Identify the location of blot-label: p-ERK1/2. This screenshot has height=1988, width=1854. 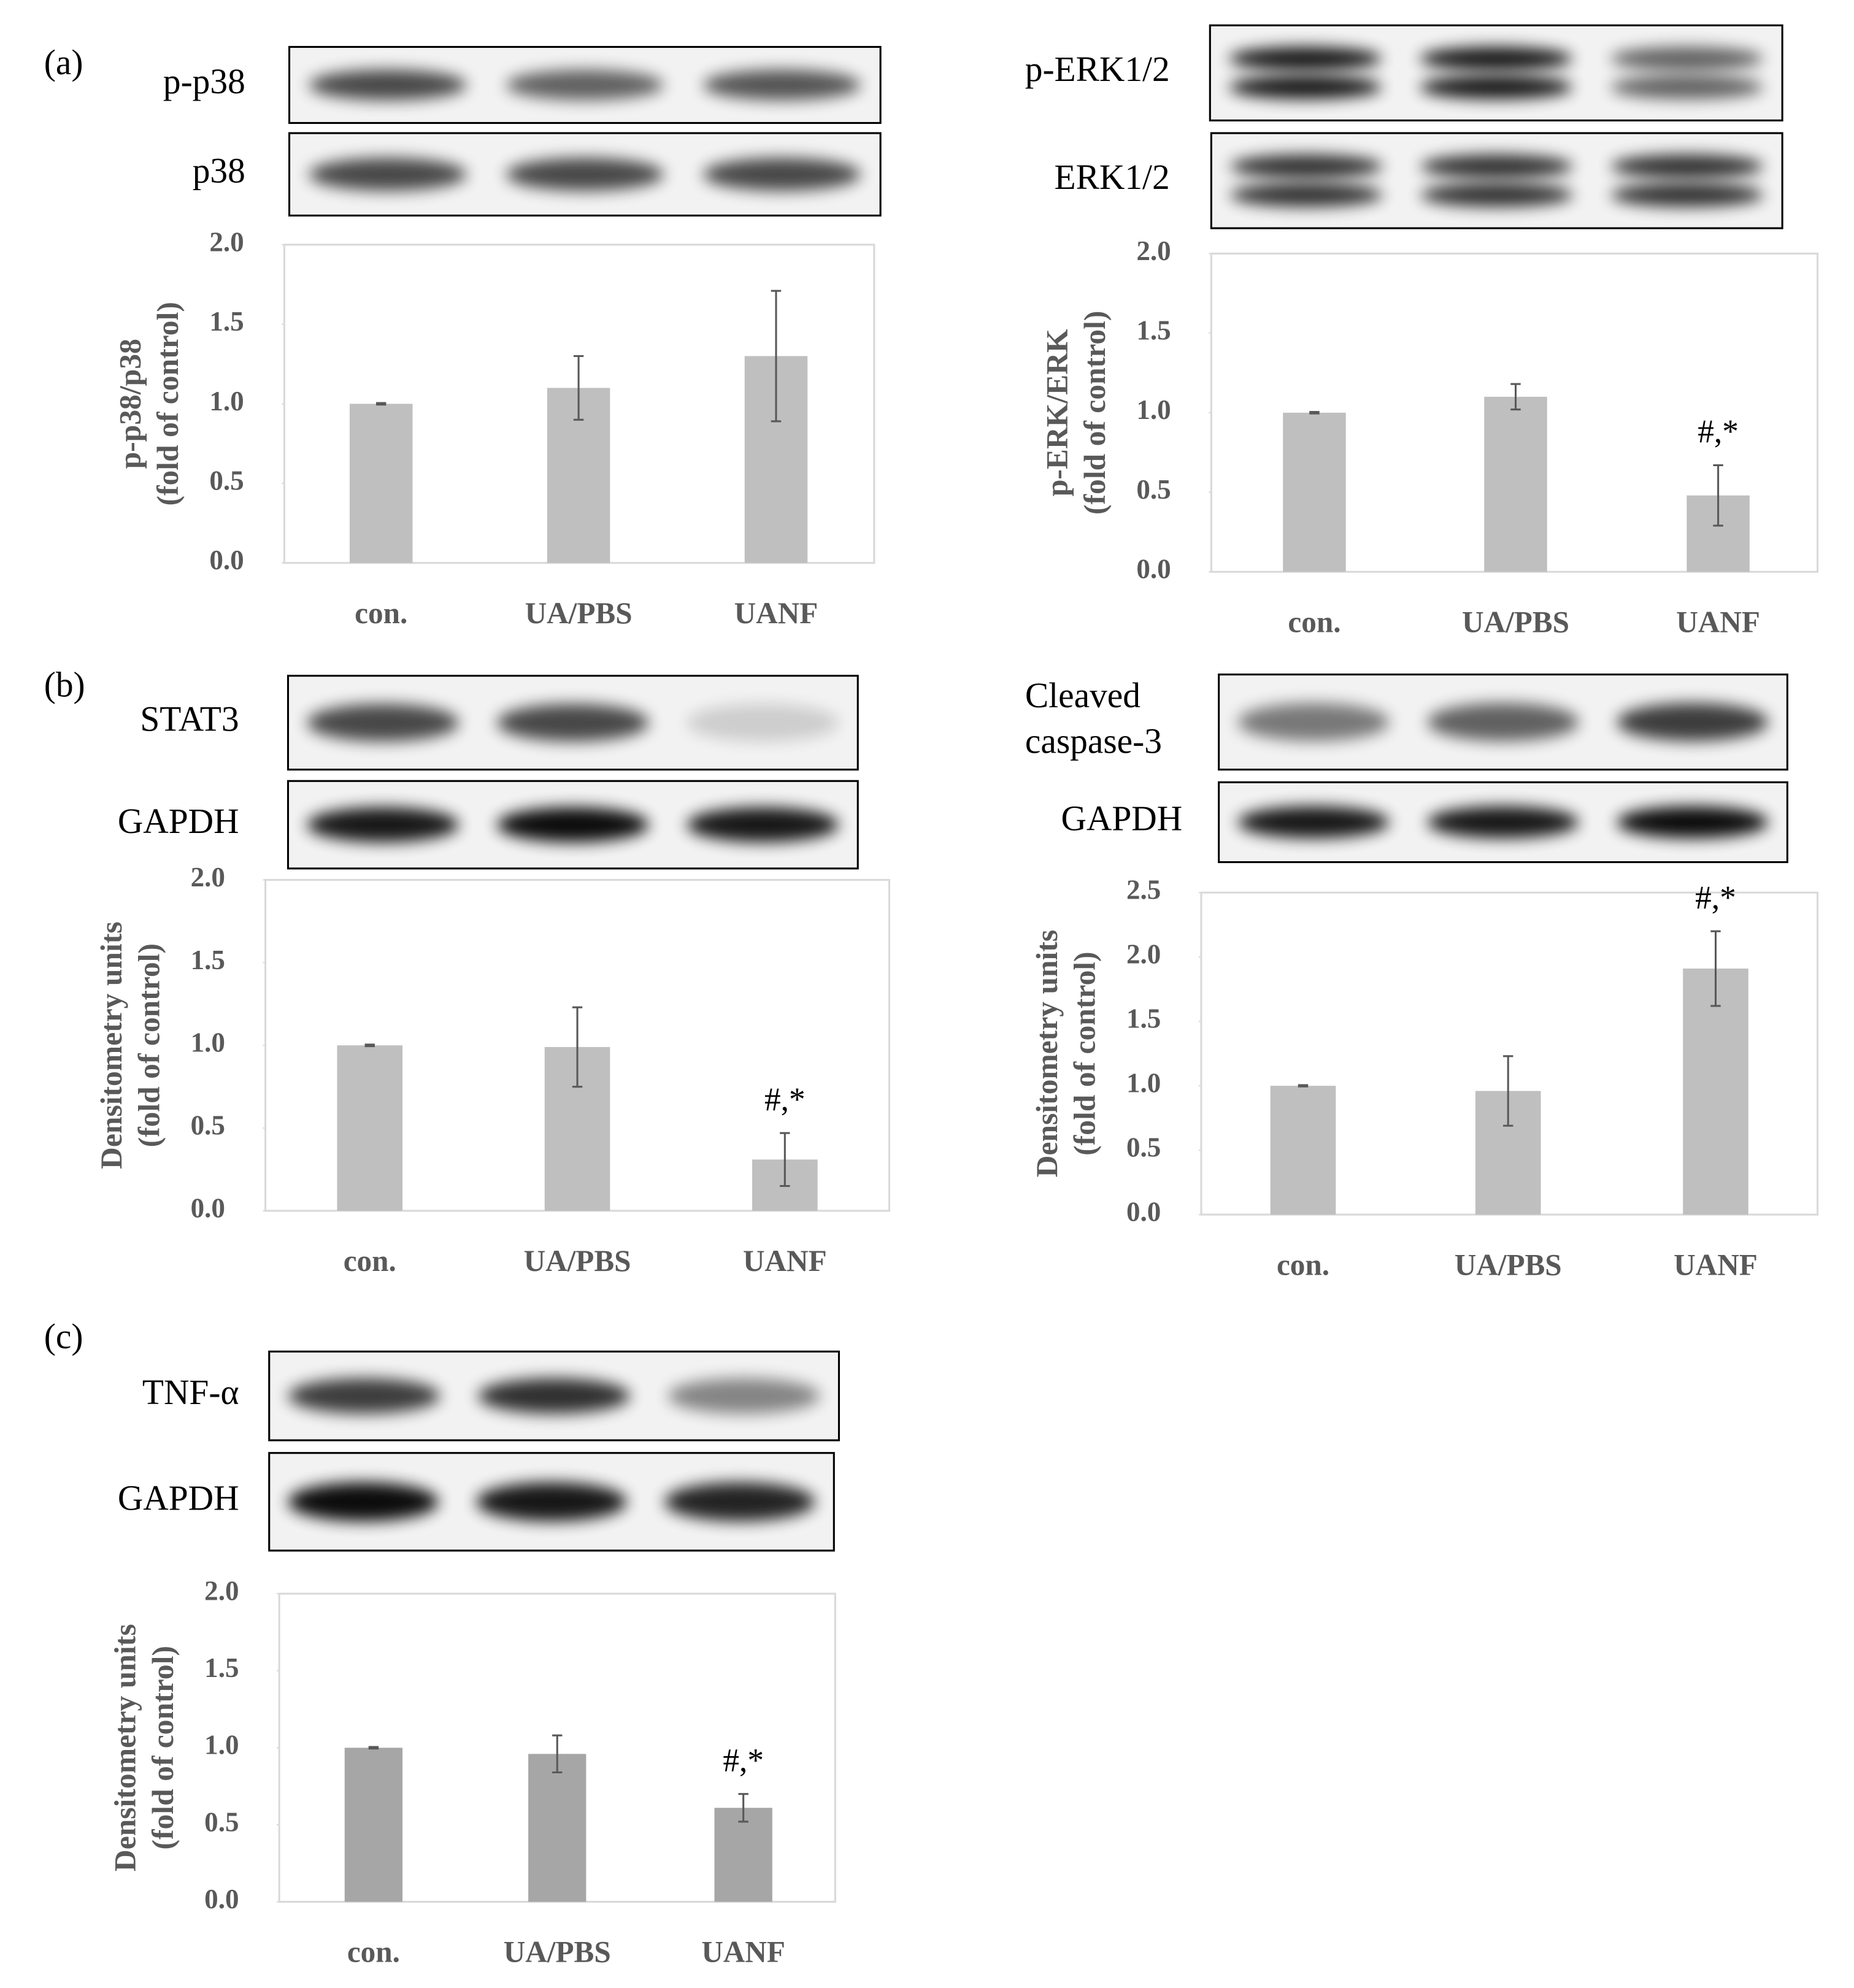
(1097, 69).